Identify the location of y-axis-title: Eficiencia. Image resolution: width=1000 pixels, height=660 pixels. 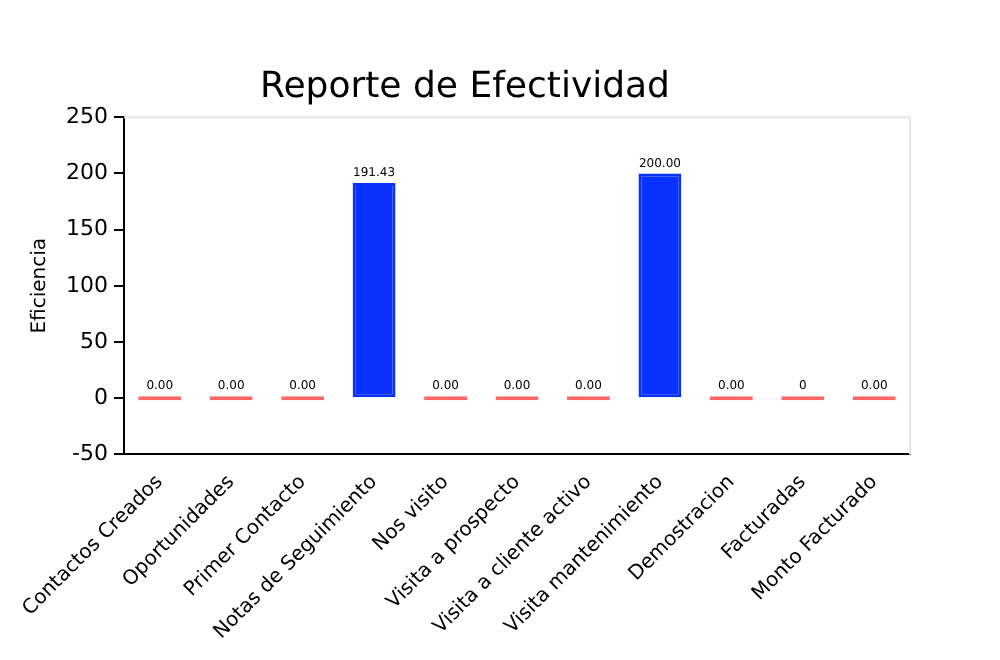
(40, 286).